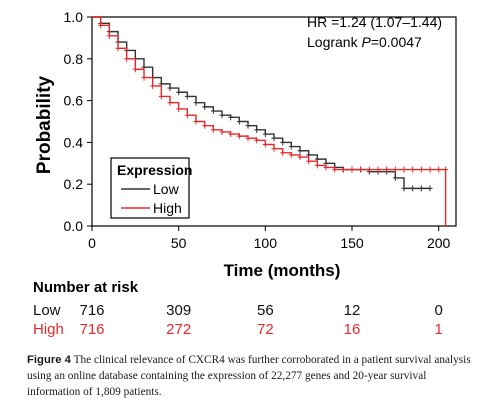 The width and height of the screenshot is (492, 409). I want to click on logrank-value: =0.0047, so click(396, 42).